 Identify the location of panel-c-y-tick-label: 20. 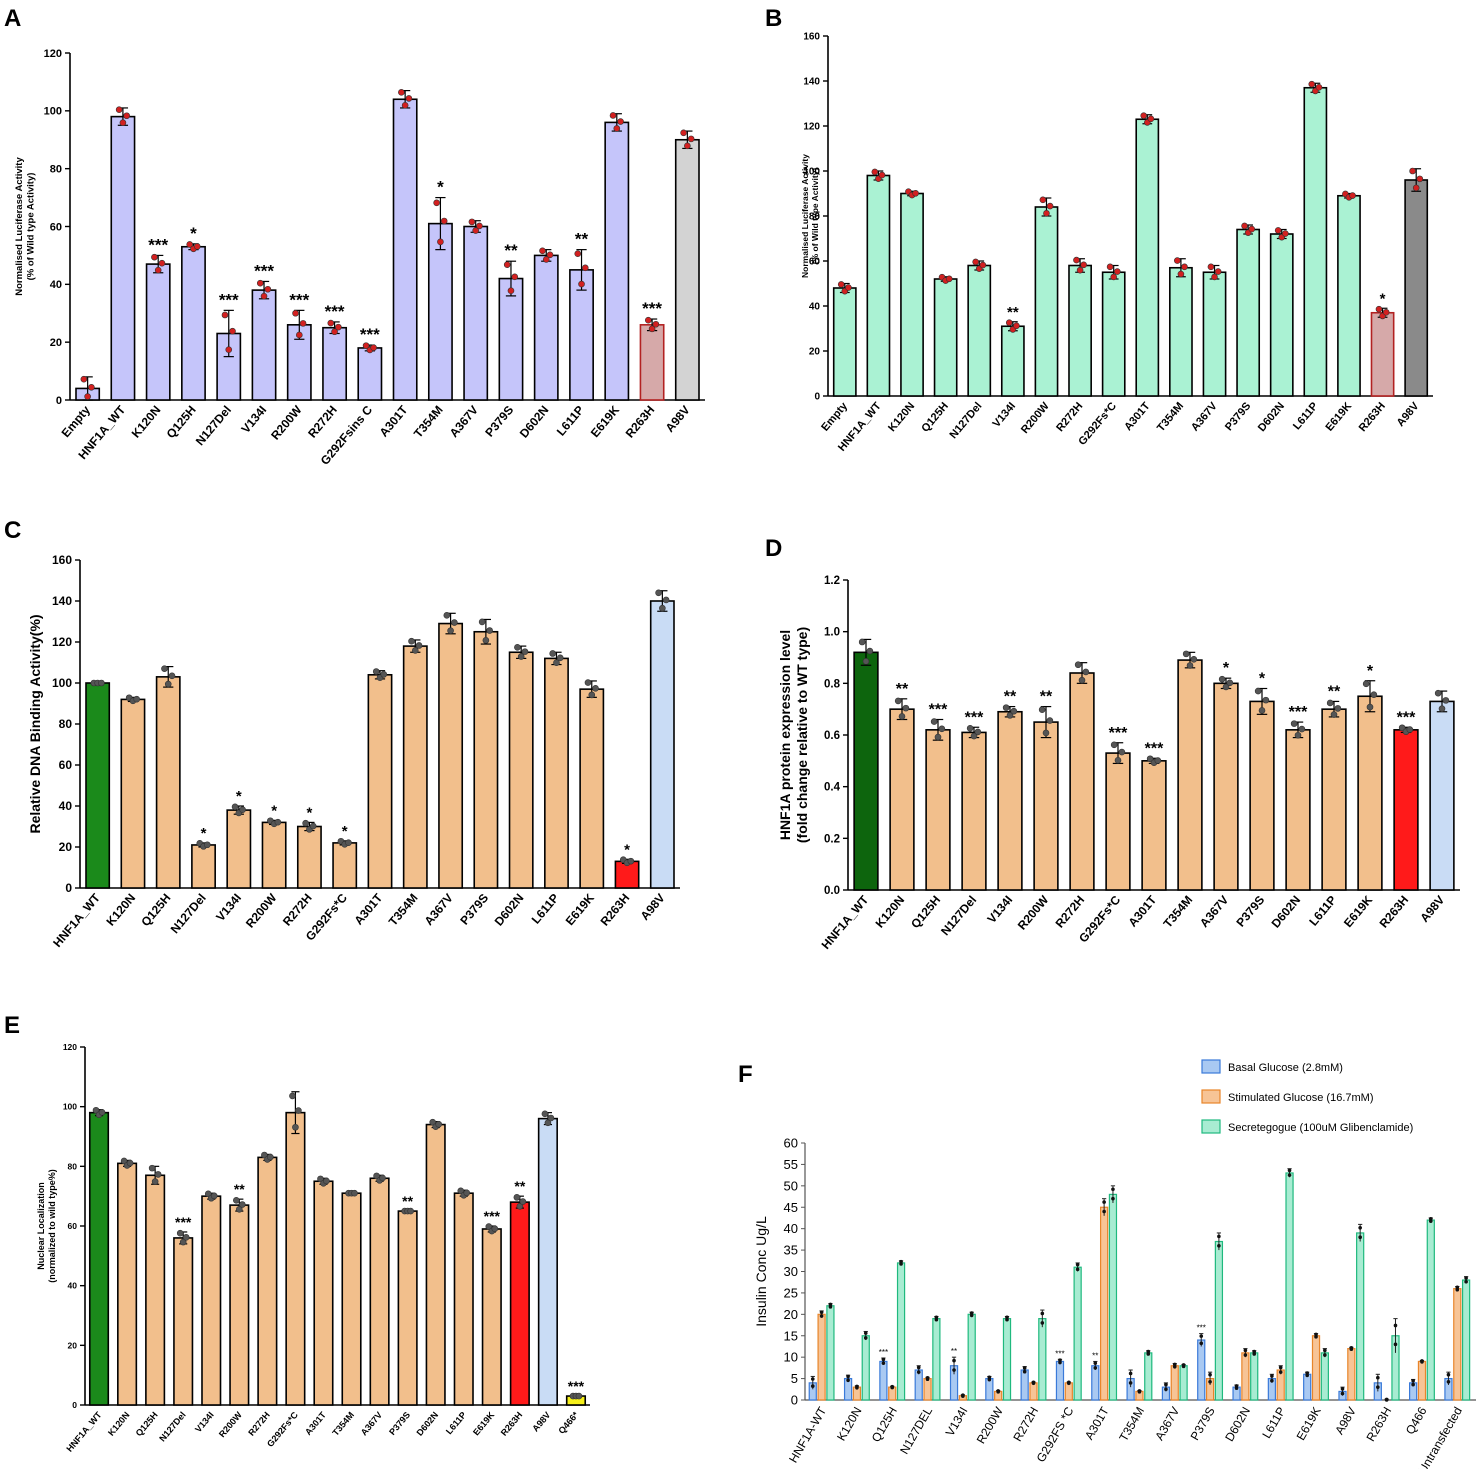
(66, 847).